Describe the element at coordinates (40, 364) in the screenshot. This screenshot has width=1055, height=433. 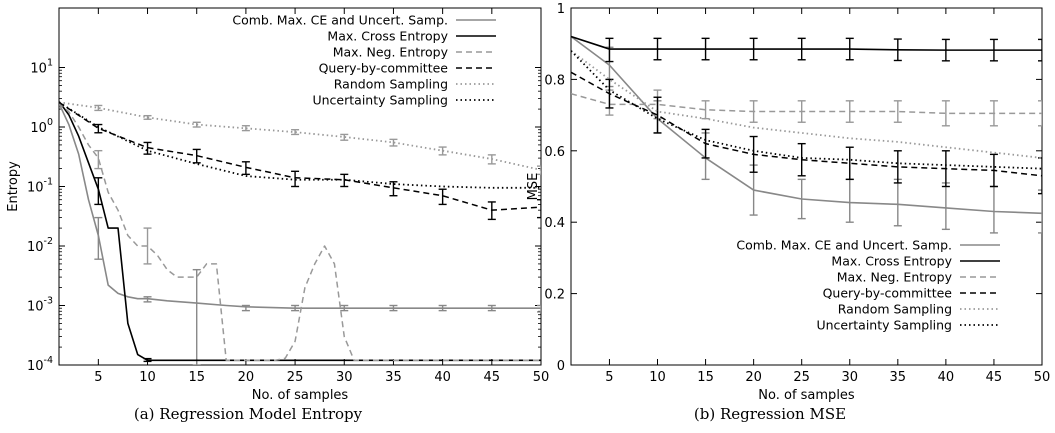
I see `y-tick-label: 10⁻⁴` at that location.